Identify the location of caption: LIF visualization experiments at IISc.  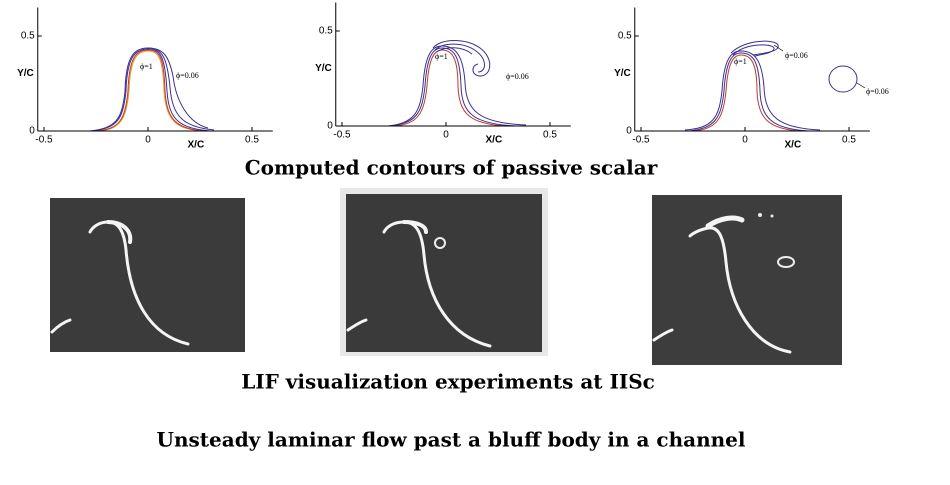
(448, 382).